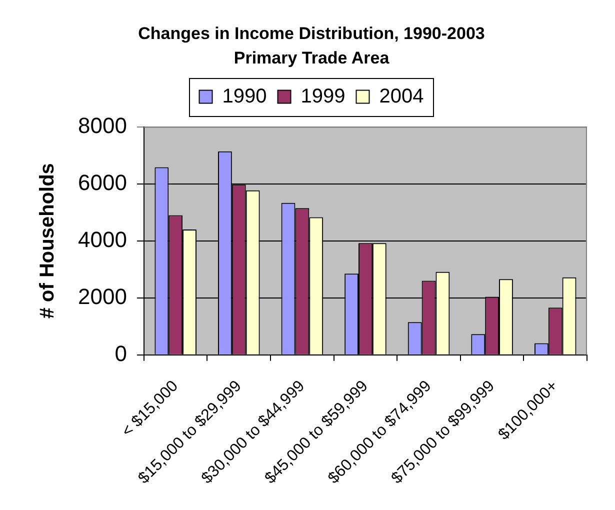  I want to click on chart-title: Changes in Income Distribution, 1990-2003, so click(311, 33).